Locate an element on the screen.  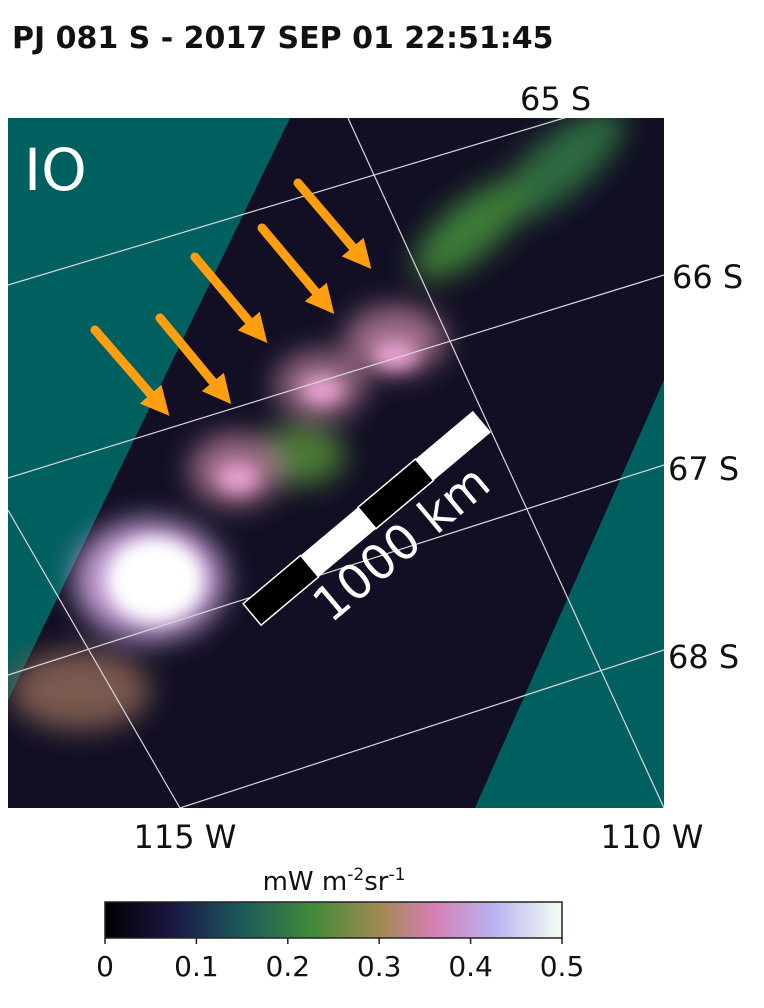
title: PJ 081 S - 2017 SEP 01 22:51:45 is located at coordinates (283, 38).